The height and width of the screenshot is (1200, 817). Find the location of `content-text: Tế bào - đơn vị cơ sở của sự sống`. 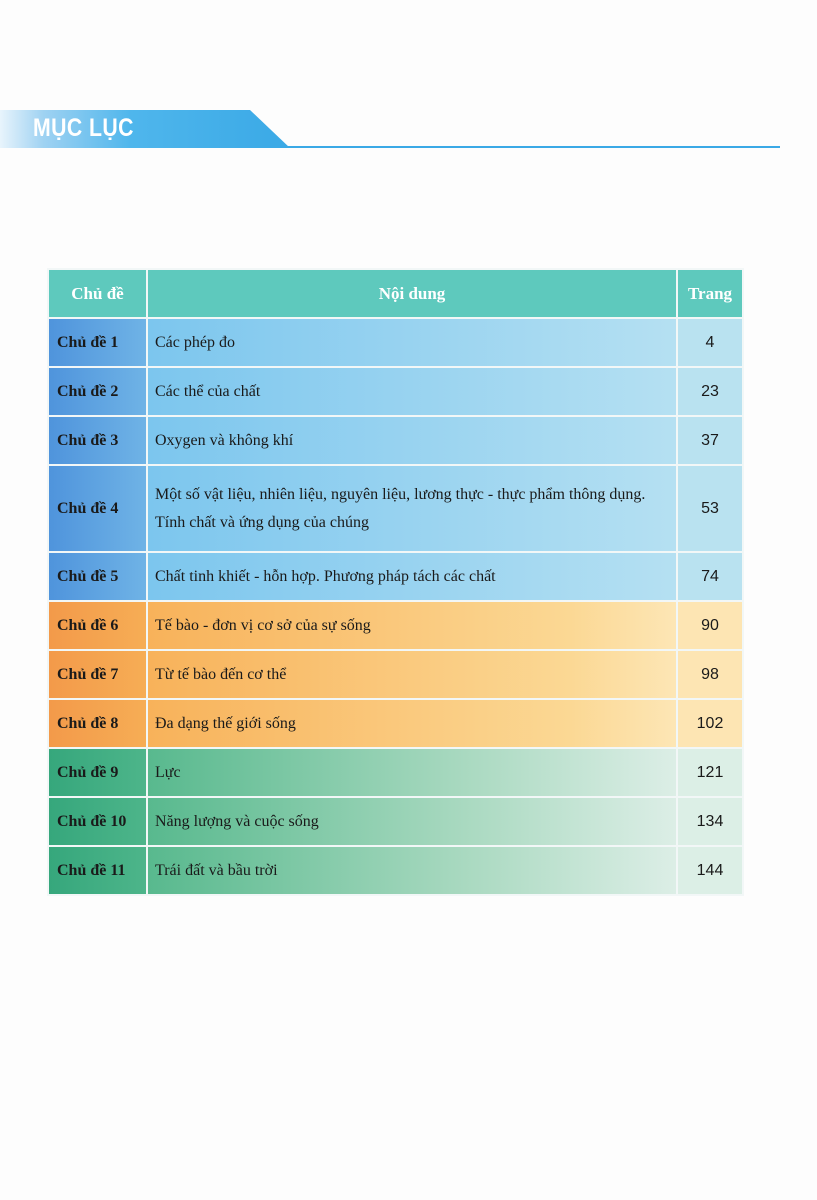

content-text: Tế bào - đơn vị cơ sở của sự sống is located at coordinates (263, 625).